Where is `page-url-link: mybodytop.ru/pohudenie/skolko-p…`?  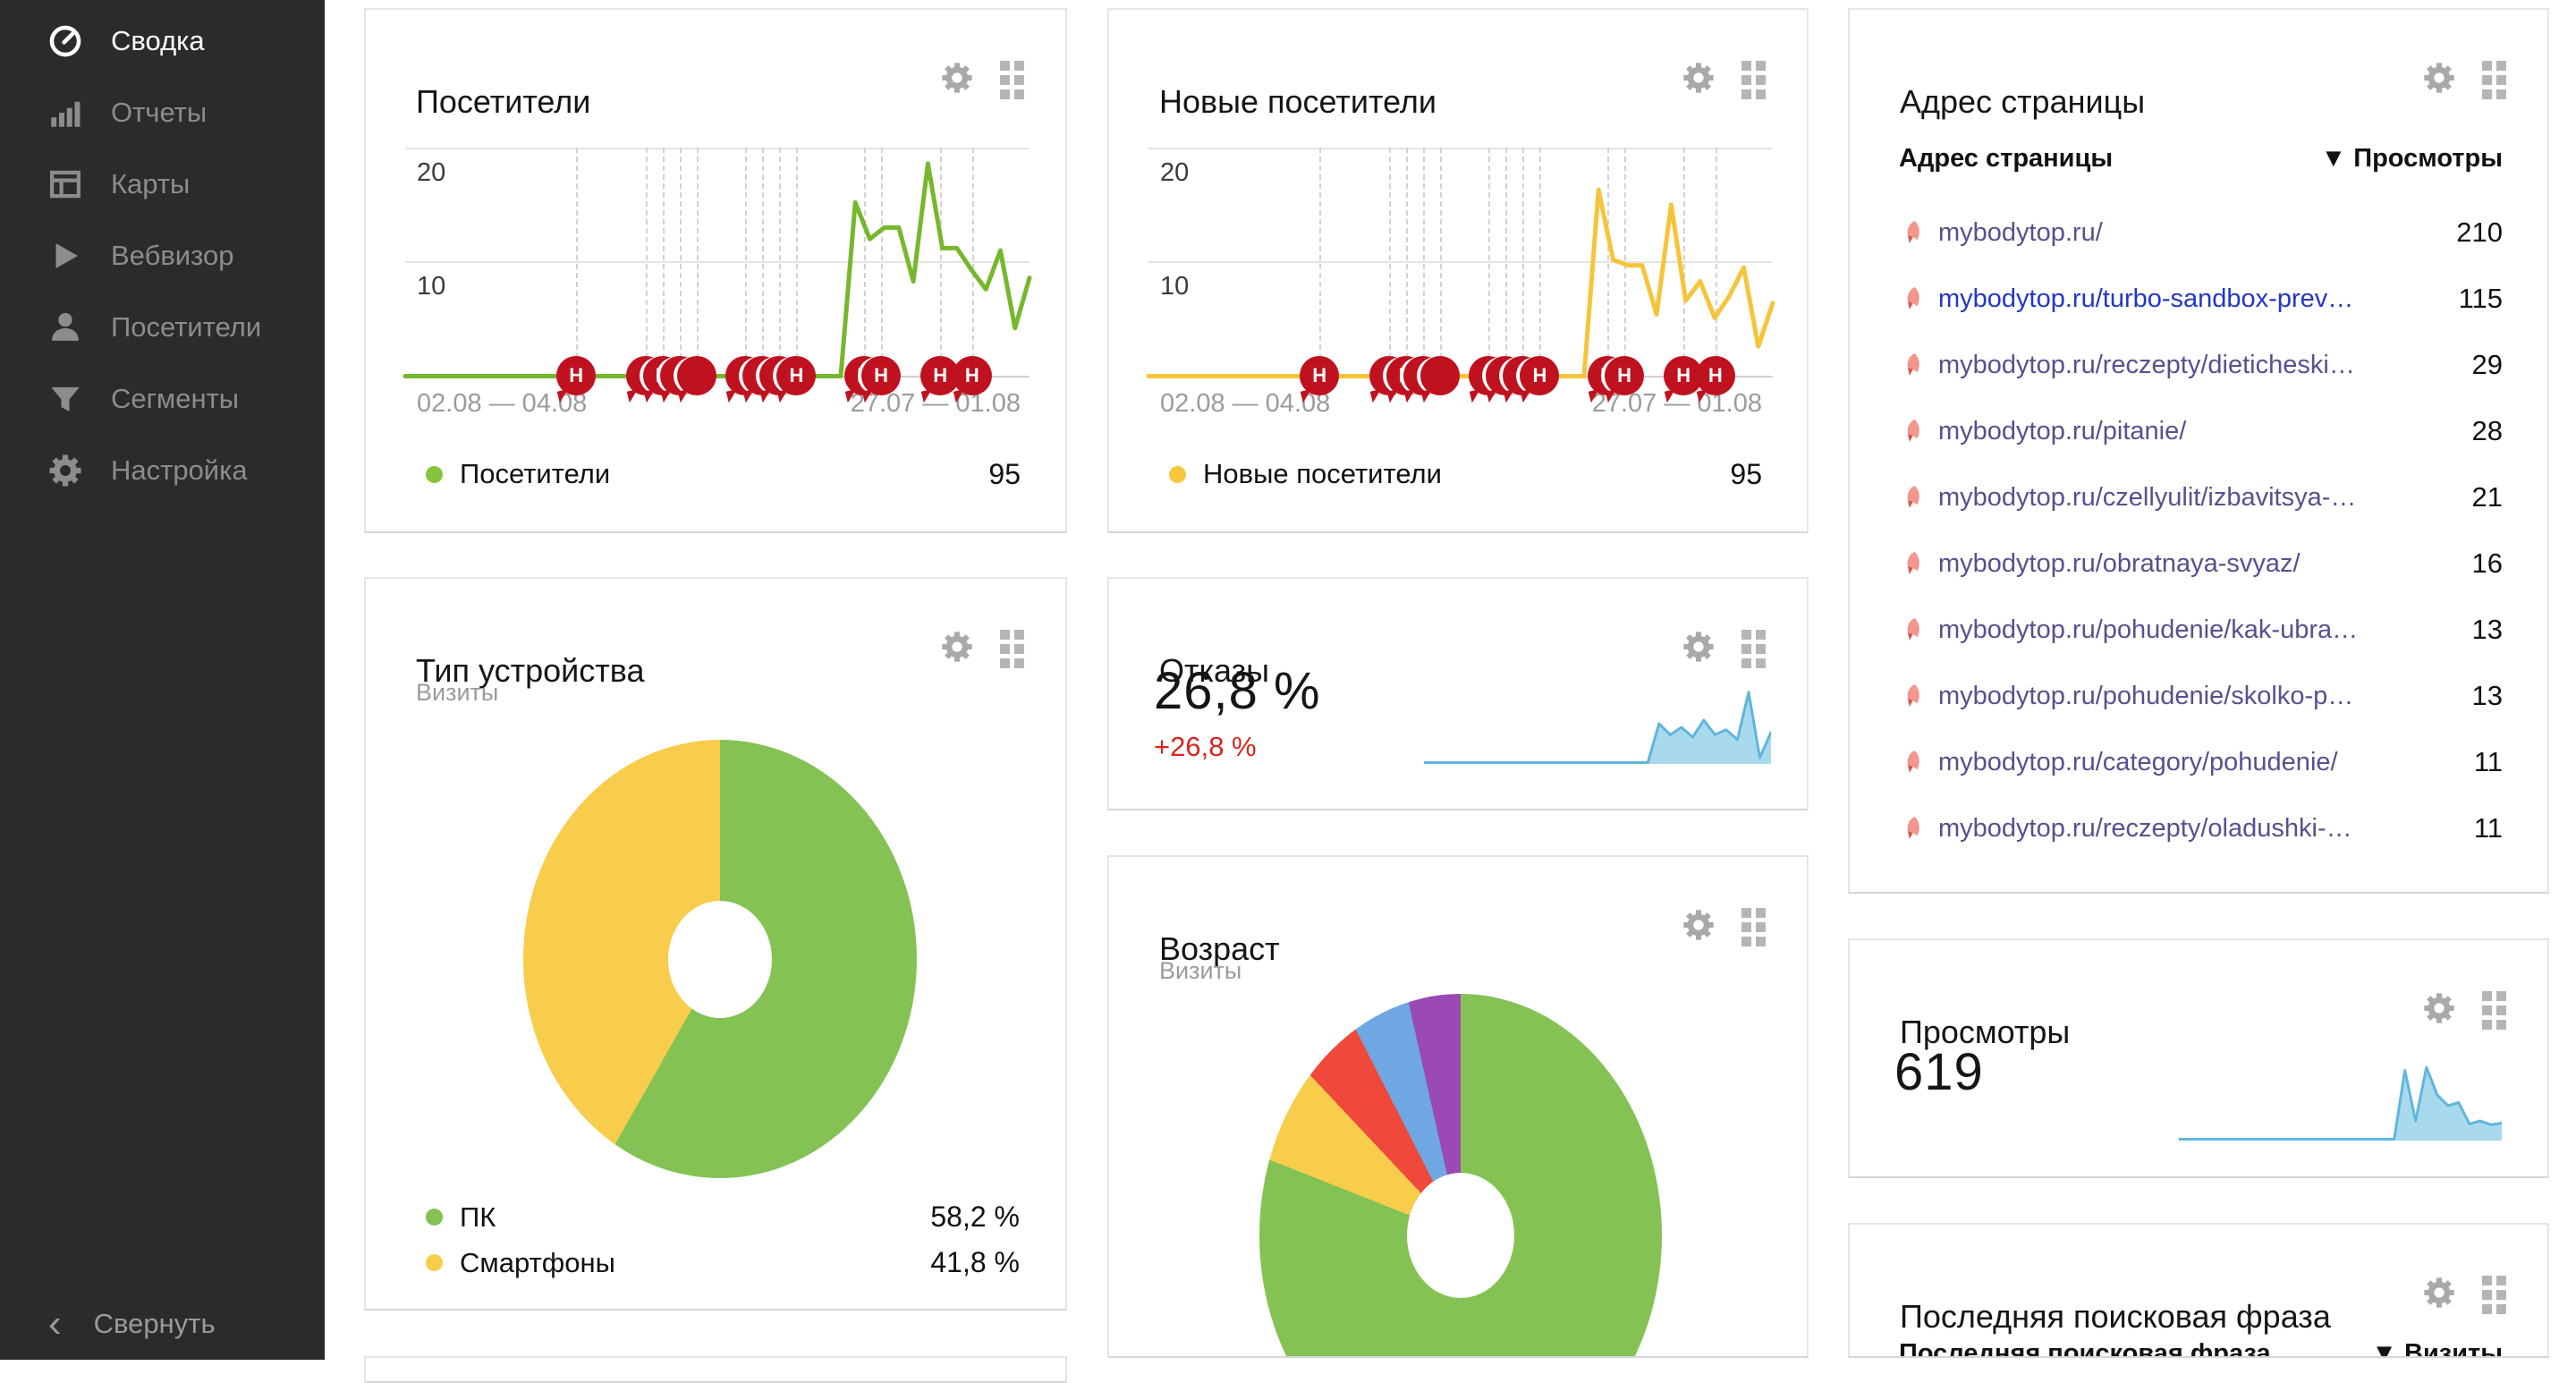
page-url-link: mybodytop.ru/pohudenie/skolko-p… is located at coordinates (2146, 696).